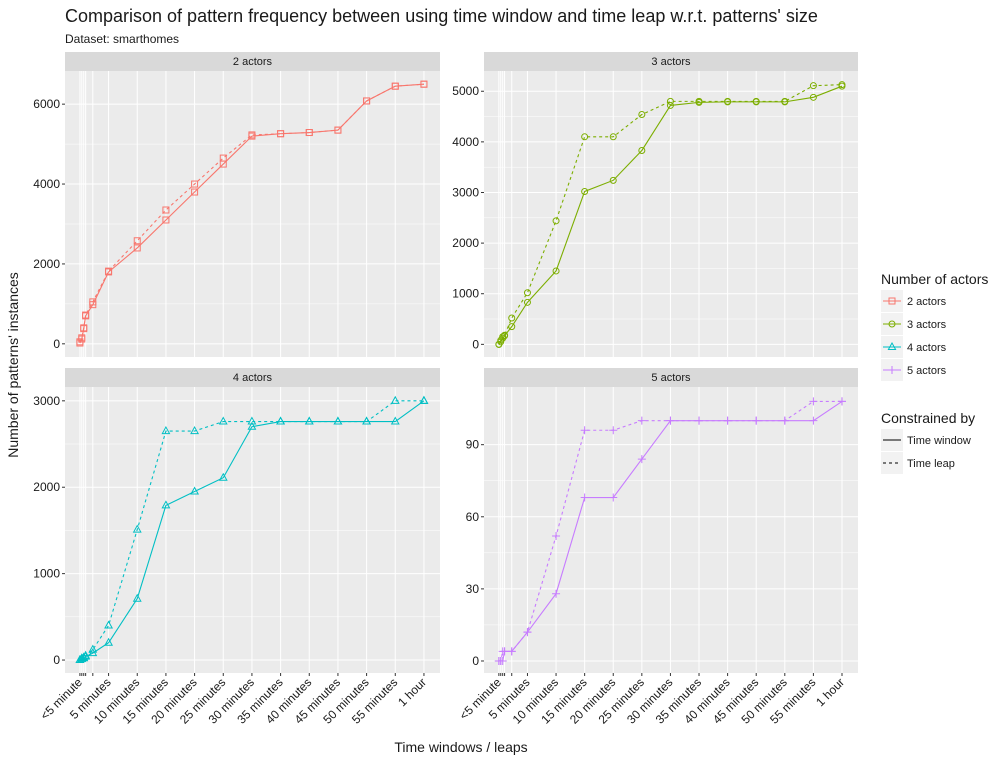 The width and height of the screenshot is (1007, 763). What do you see at coordinates (465, 243) in the screenshot?
I see `y-tick-label: 2000` at bounding box center [465, 243].